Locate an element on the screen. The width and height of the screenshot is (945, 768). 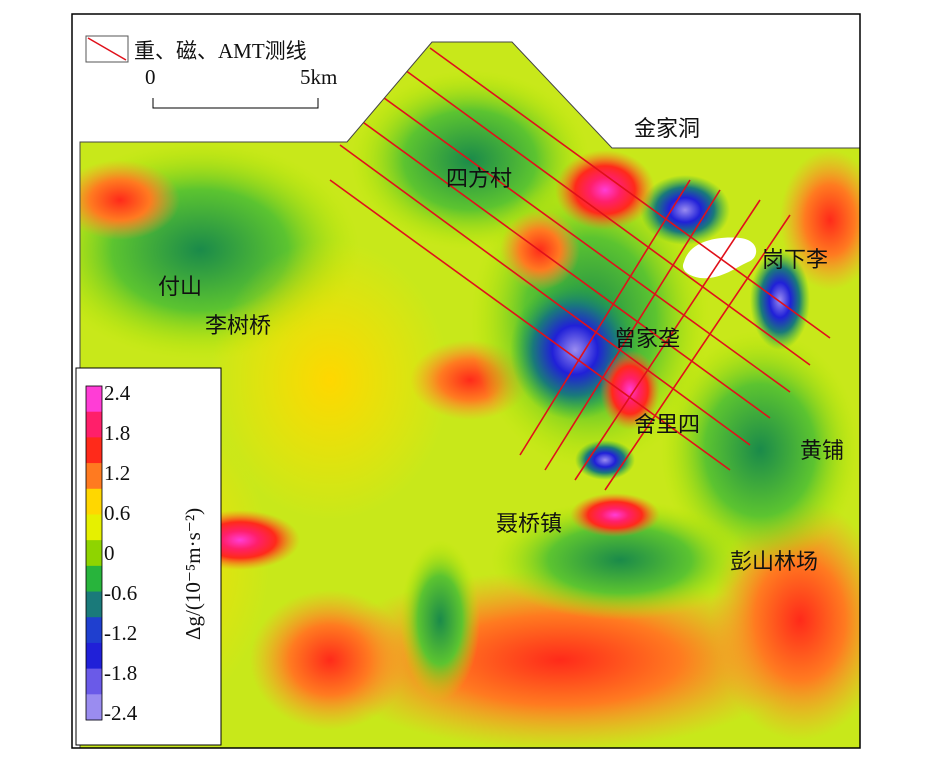
colorbar-tick-label: 2.4 is located at coordinates (117, 393).